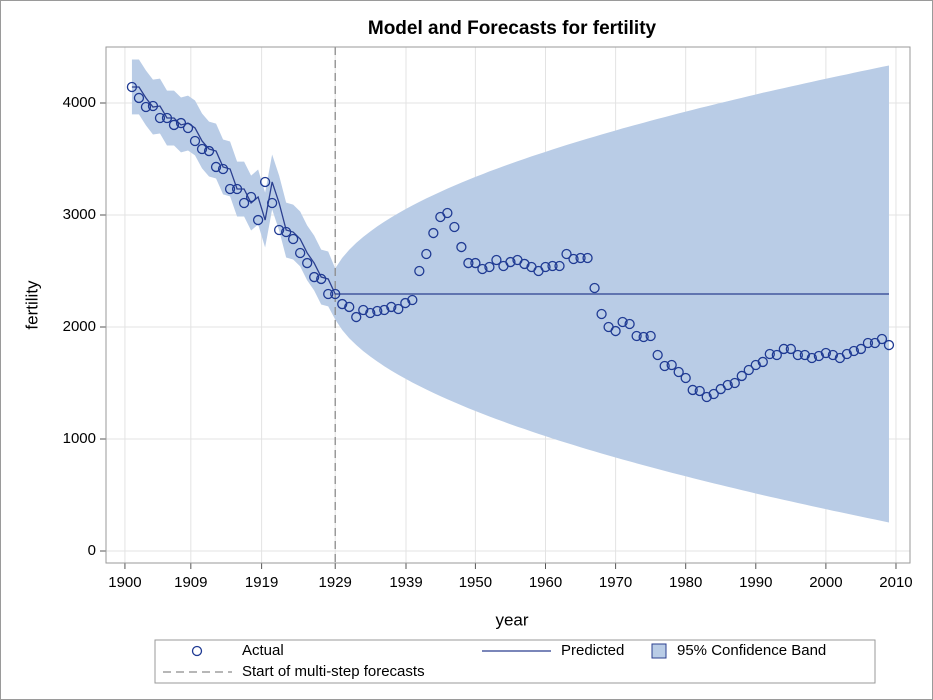 Image resolution: width=933 pixels, height=700 pixels. Describe the element at coordinates (263, 650) in the screenshot. I see `legend-label: Actual` at that location.